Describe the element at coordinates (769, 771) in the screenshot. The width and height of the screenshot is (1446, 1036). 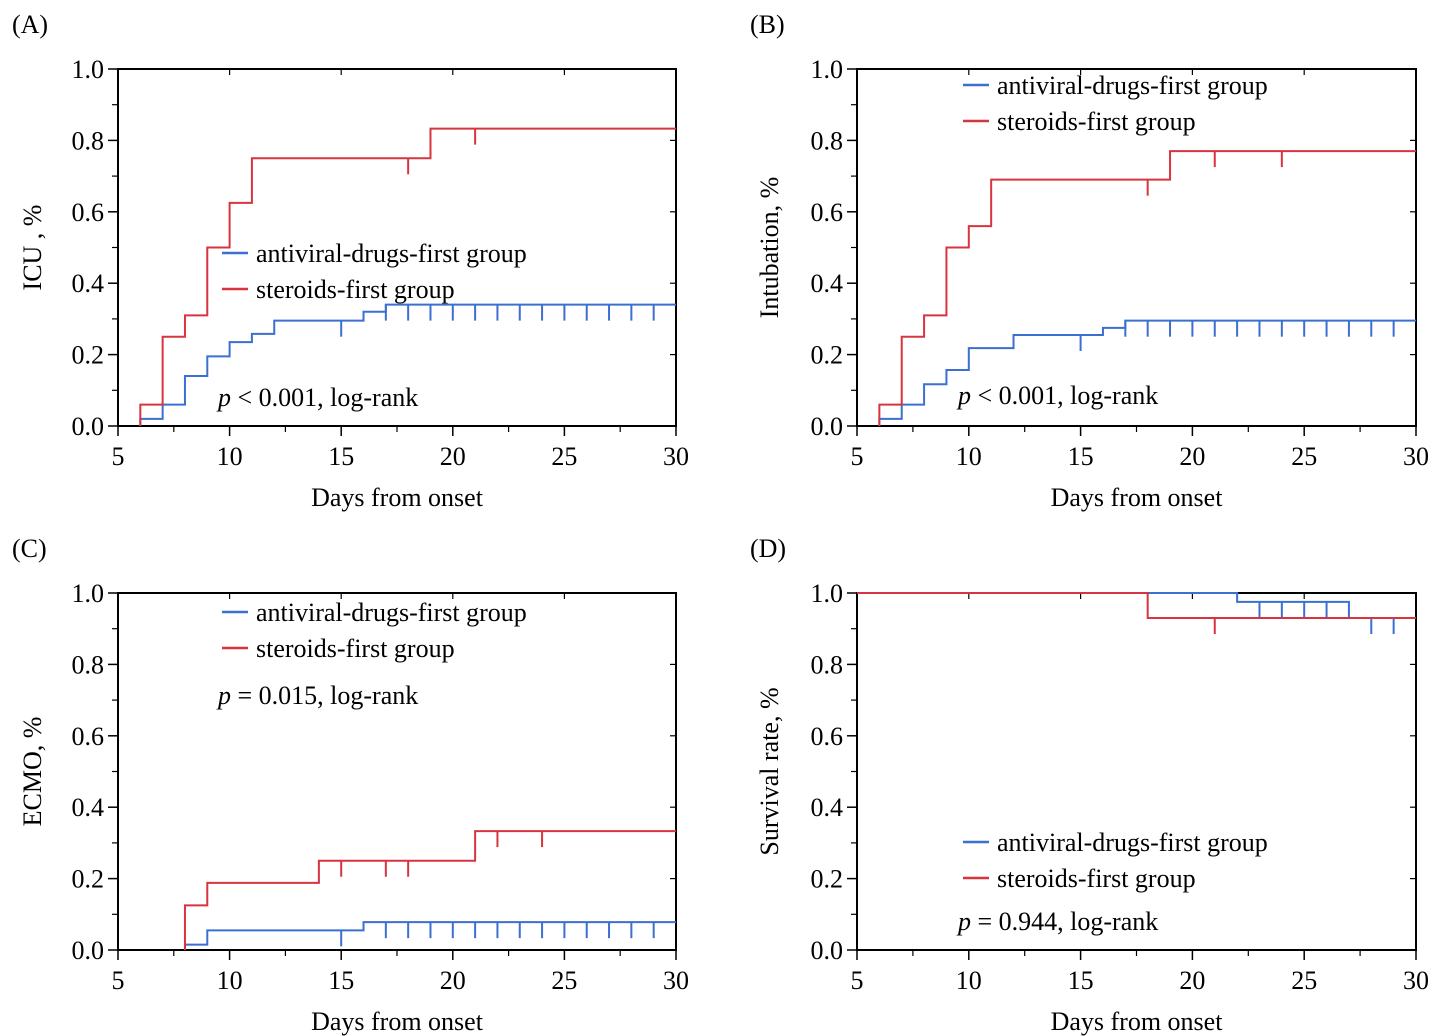
I see `y-axis-label: Survival rate, %` at that location.